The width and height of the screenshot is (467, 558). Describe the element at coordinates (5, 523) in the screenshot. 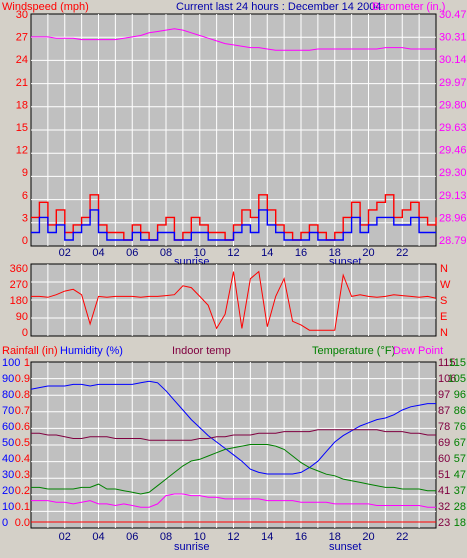

I see `humidity-tick: 0` at that location.